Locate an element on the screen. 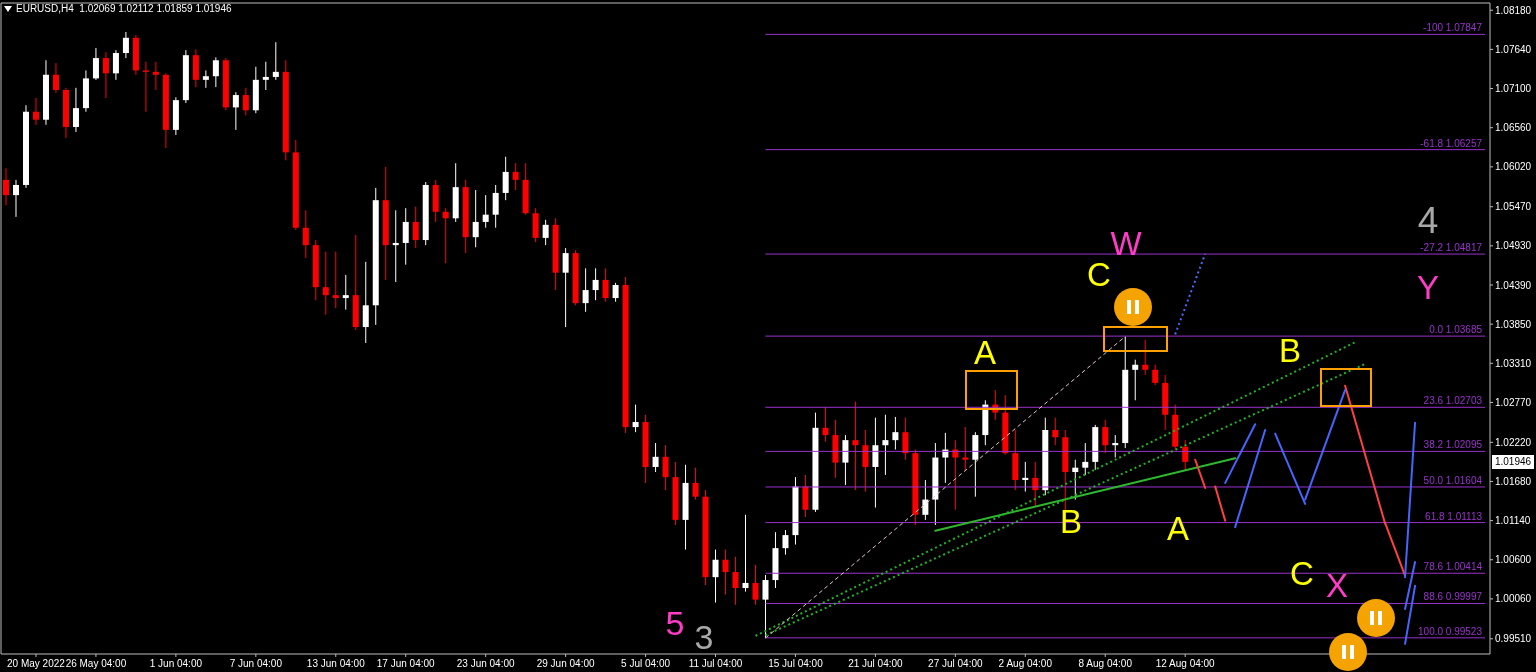 This screenshot has height=672, width=1536. x-tick-label: 11 Jul 04:00 is located at coordinates (715, 663).